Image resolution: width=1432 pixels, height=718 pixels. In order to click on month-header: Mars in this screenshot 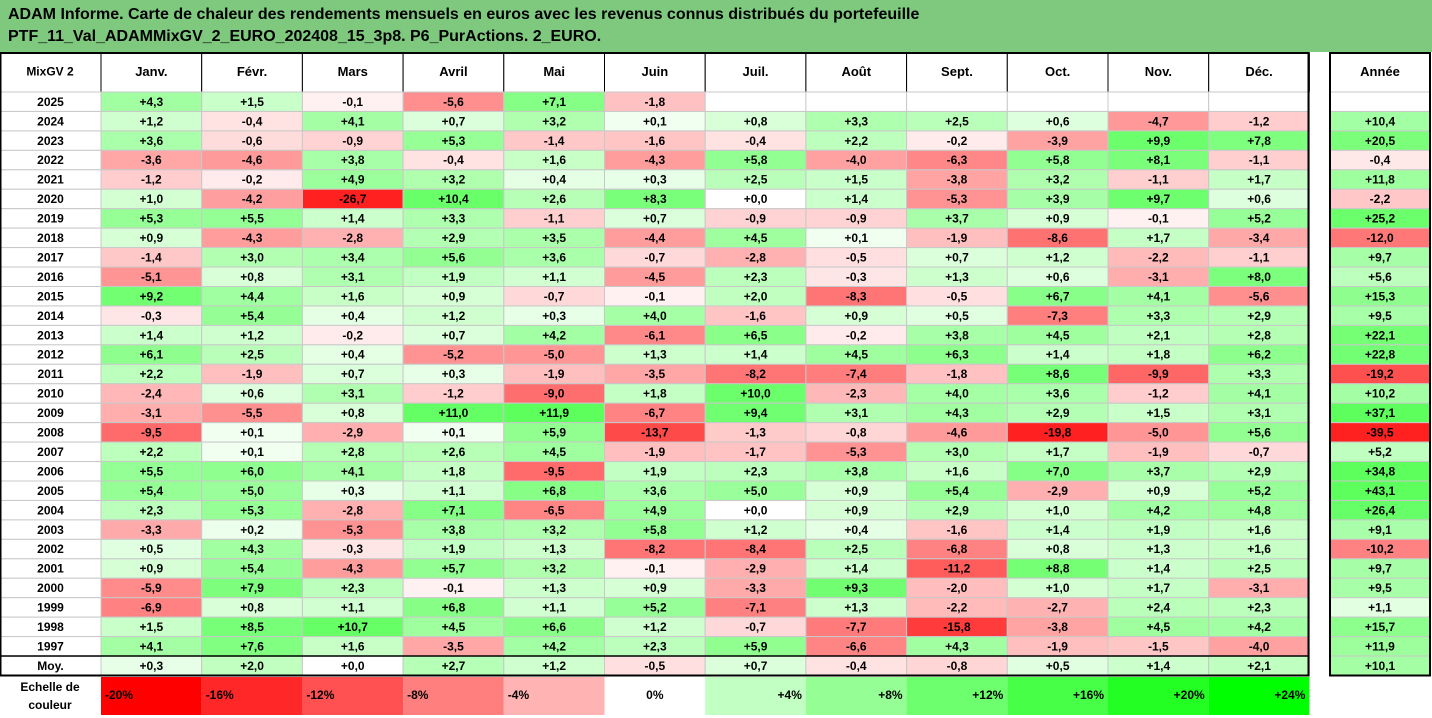, I will do `click(353, 71)`.